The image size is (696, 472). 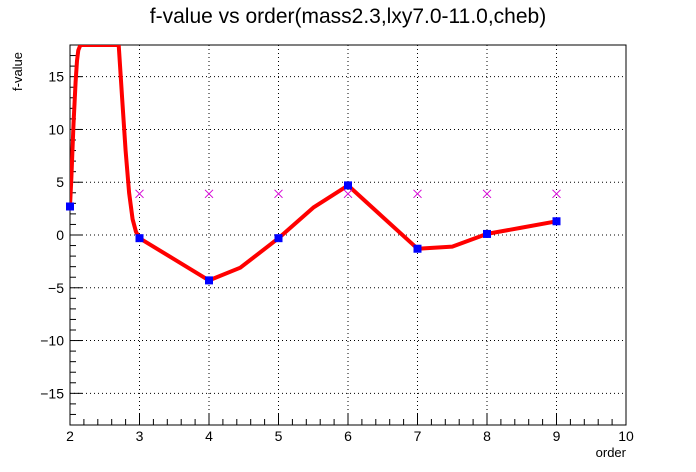 I want to click on x-tick-label: 4, so click(x=209, y=436).